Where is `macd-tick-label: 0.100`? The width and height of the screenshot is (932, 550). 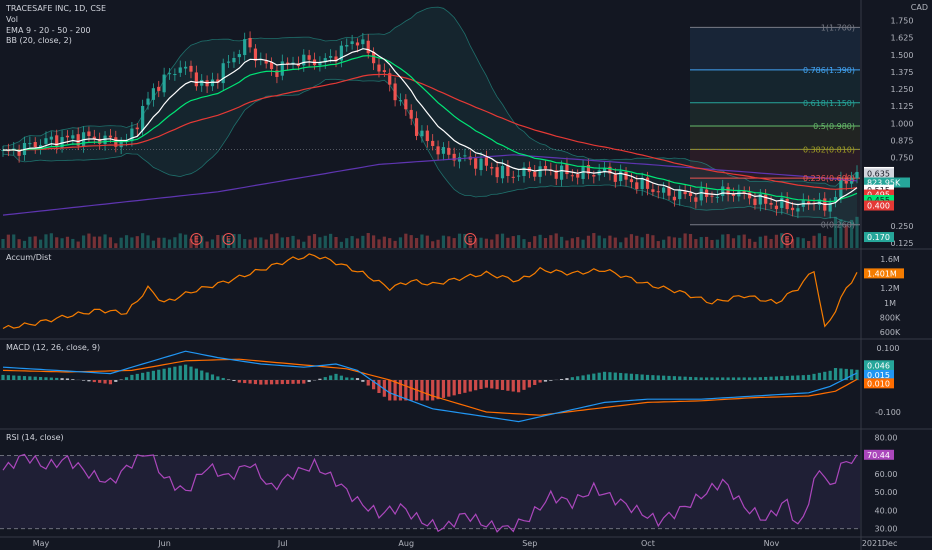
macd-tick-label: 0.100 is located at coordinates (888, 348).